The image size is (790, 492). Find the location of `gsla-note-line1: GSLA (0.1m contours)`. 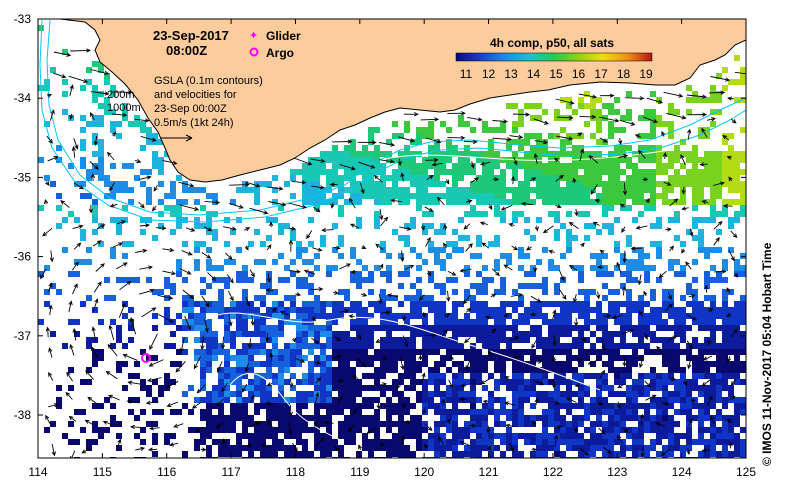

gsla-note-line1: GSLA (0.1m contours) is located at coordinates (208, 81).